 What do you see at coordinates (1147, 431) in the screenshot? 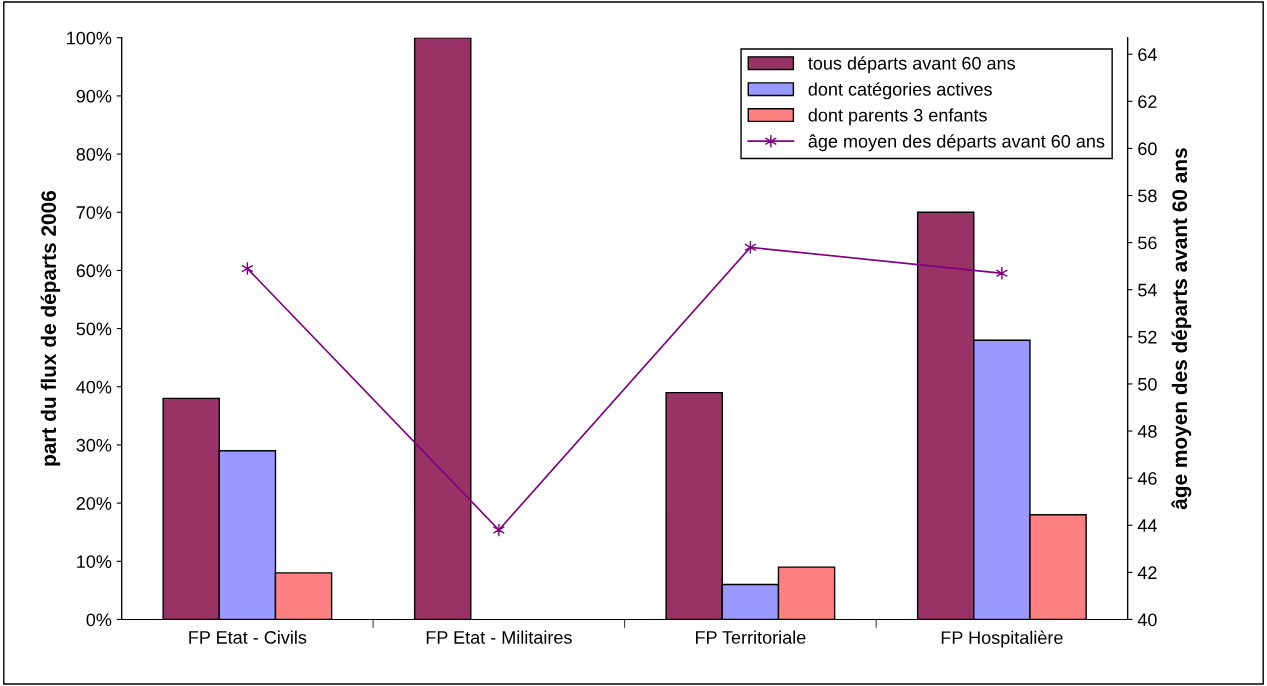
I see `y2-tick-label: 48` at bounding box center [1147, 431].